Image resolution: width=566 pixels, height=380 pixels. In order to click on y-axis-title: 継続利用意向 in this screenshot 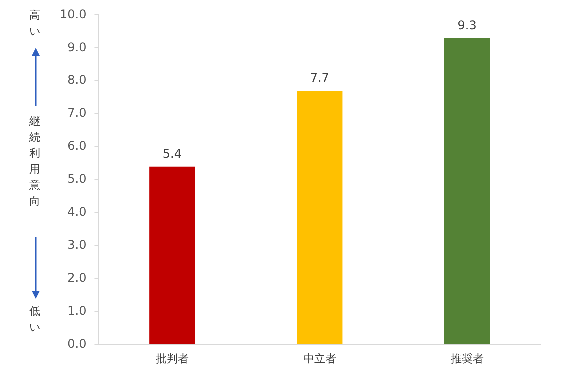, I will do `click(35, 162)`.